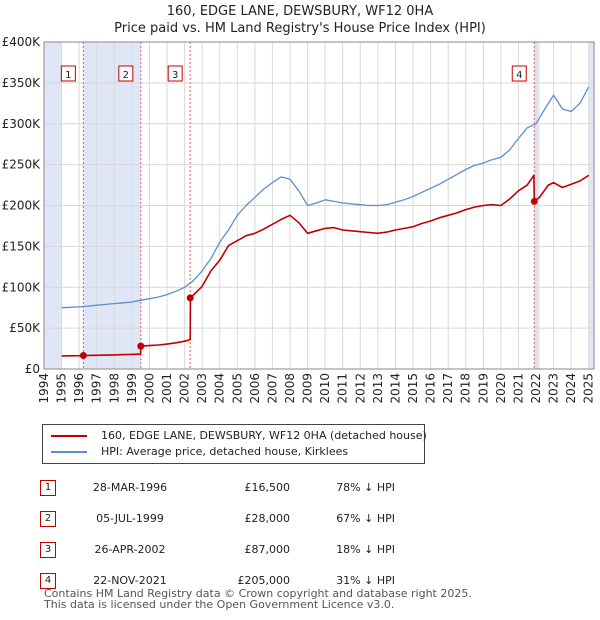  Describe the element at coordinates (69, 436) in the screenshot. I see `legend-swatch-property` at that location.